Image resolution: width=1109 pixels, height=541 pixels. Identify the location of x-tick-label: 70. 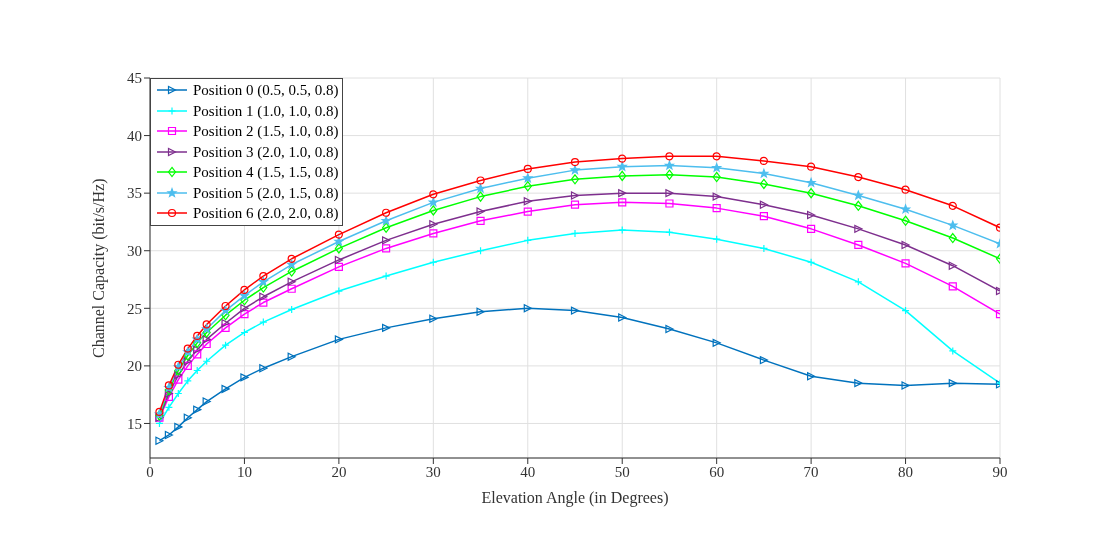
(811, 471).